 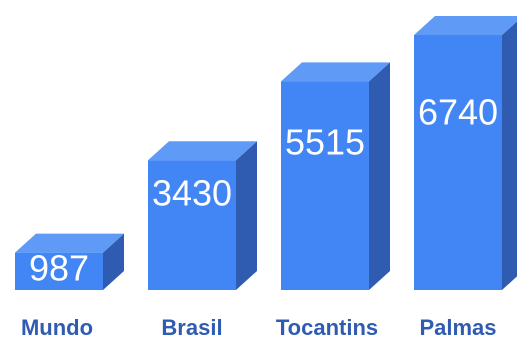 What do you see at coordinates (325, 141) in the screenshot?
I see `value-label-tocantins: 5515` at bounding box center [325, 141].